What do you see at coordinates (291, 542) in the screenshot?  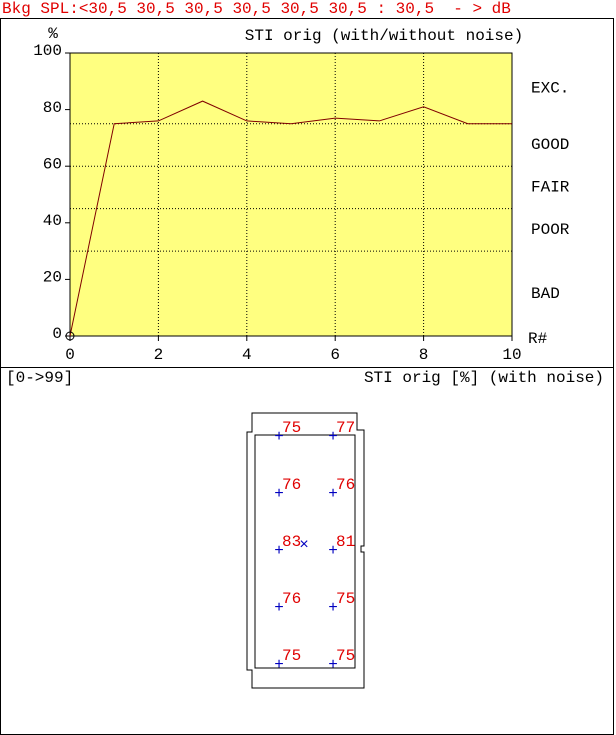 I see `seat-value: 83` at bounding box center [291, 542].